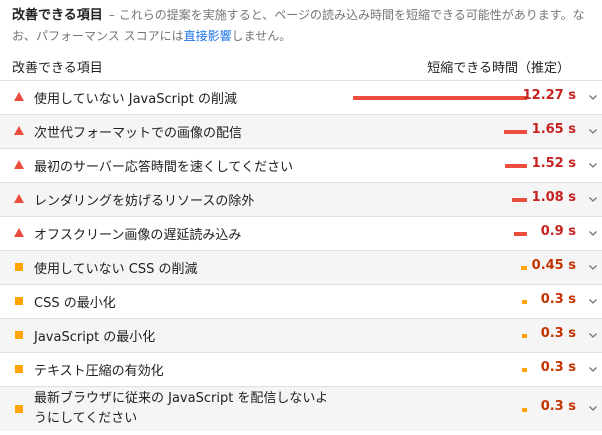 The height and width of the screenshot is (435, 602). I want to click on opportunity-row: CSS の最小化 0.3 s, so click(301, 301).